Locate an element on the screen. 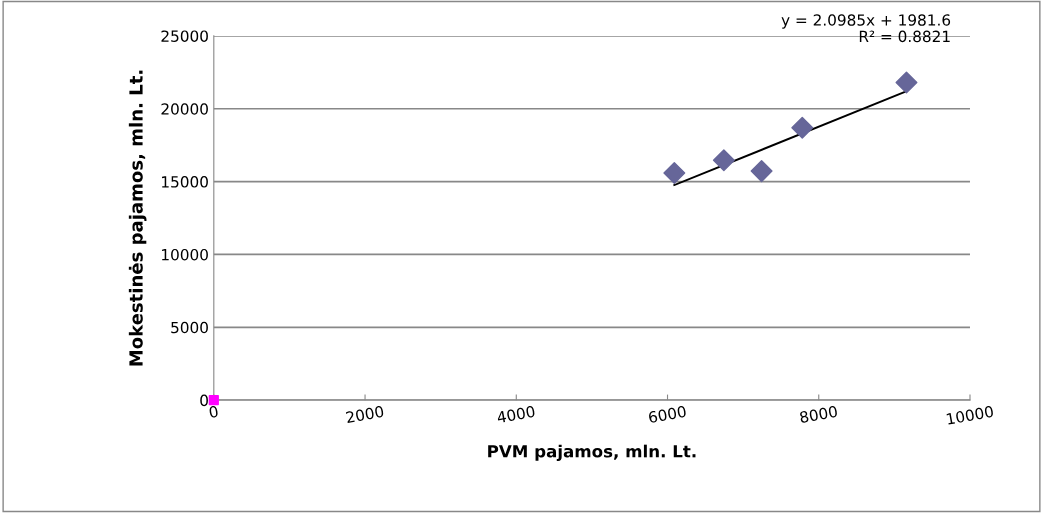  x-tick-label: 8000 is located at coordinates (818, 414).